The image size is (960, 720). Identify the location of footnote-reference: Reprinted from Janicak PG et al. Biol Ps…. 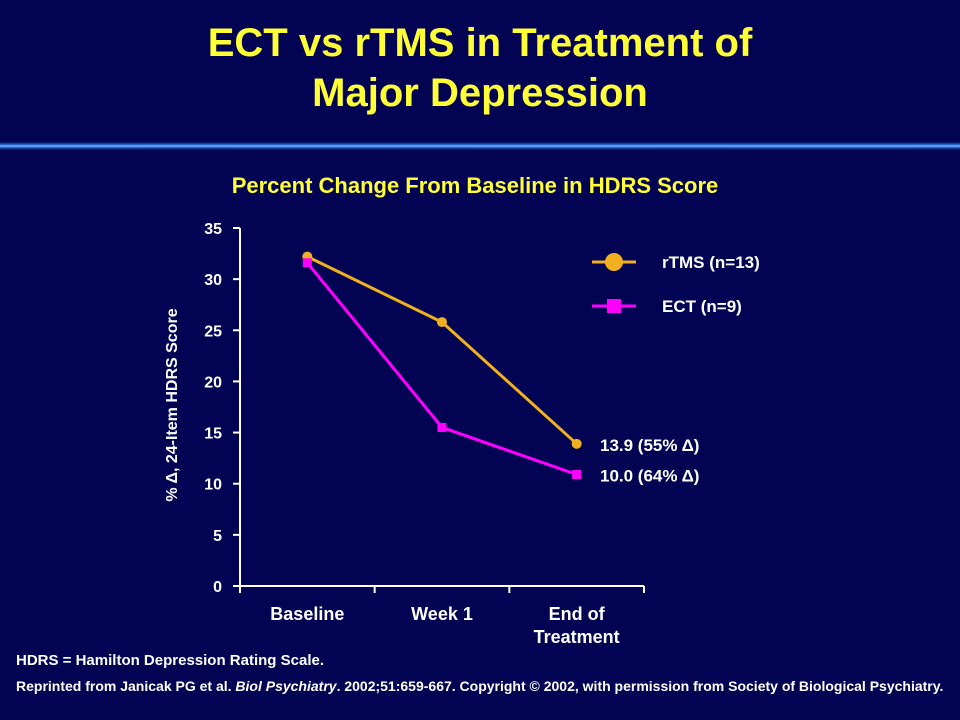
(481, 686).